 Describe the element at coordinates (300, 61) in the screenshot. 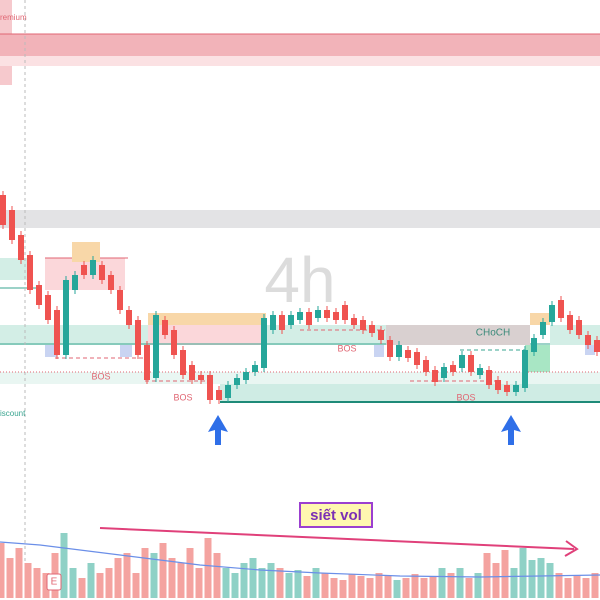

I see `supply-zone-light` at that location.